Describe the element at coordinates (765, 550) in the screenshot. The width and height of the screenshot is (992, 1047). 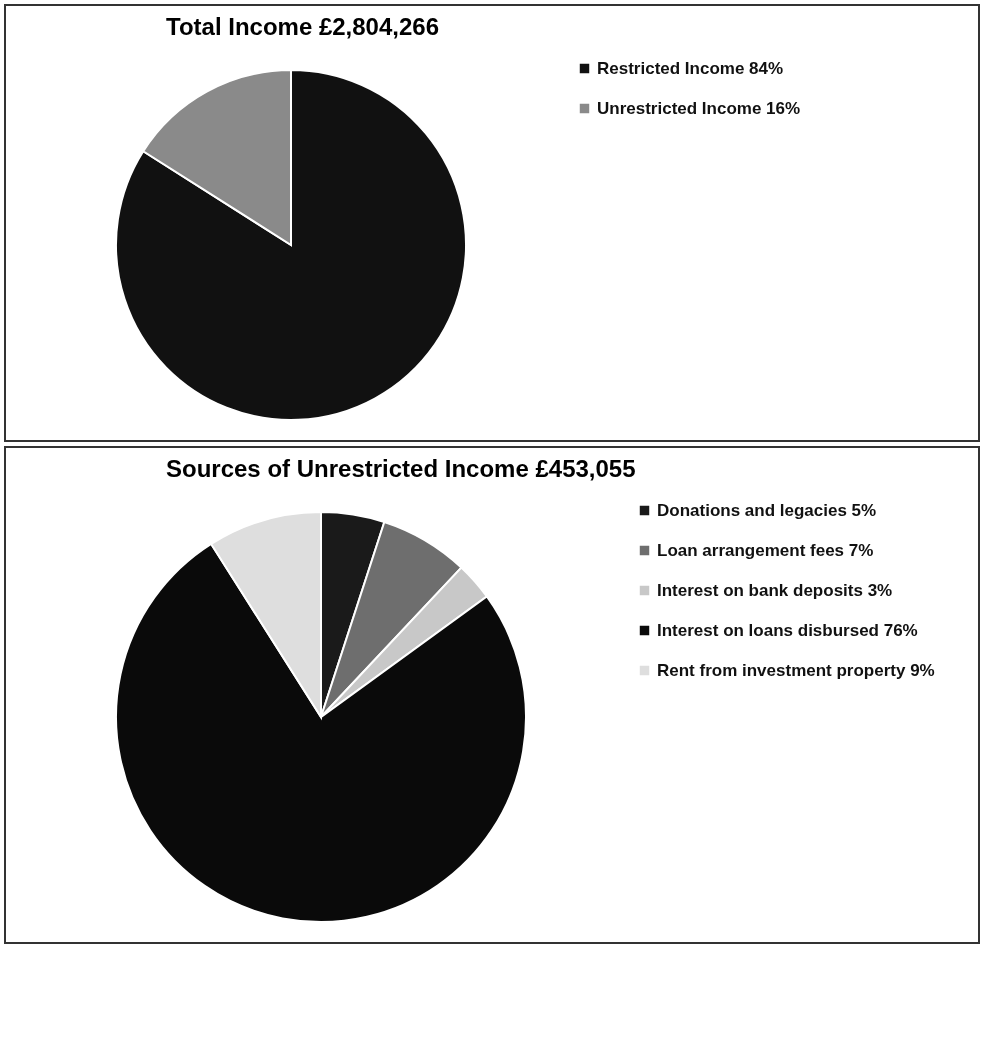
I see `legend-label: Loan arrangement fees 7%` at that location.